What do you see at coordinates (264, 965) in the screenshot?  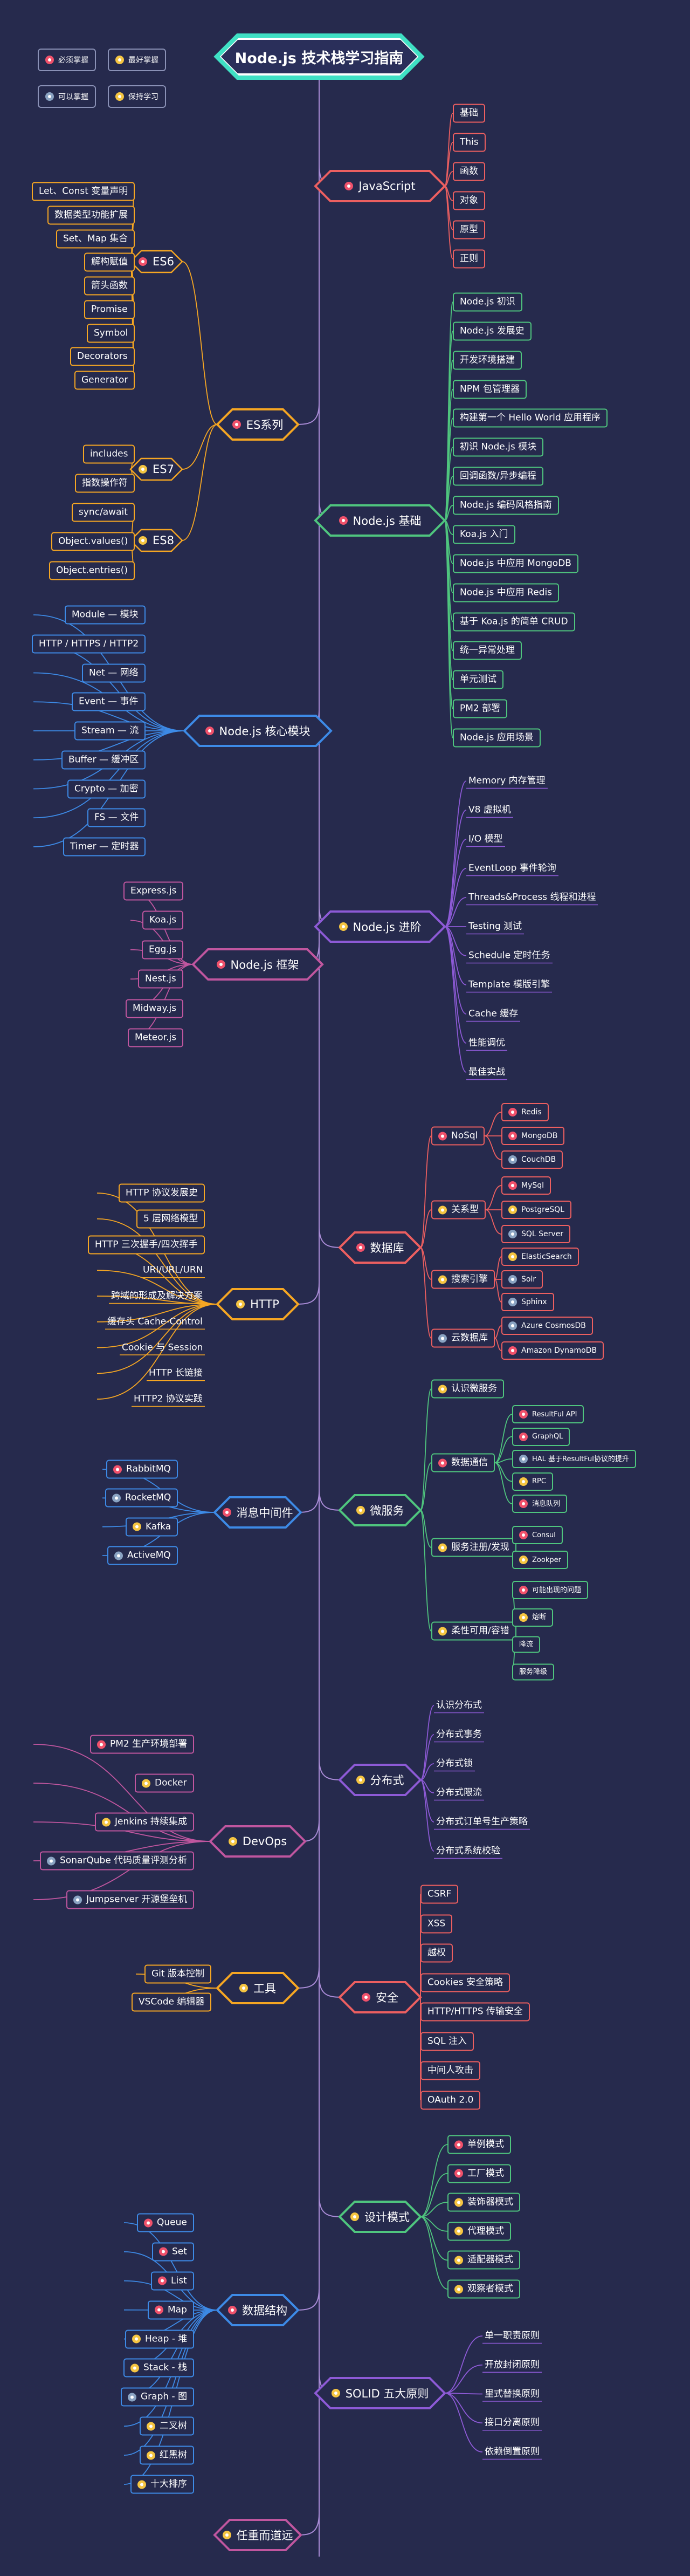 I see `branch-framework-label: Node.js 框架` at bounding box center [264, 965].